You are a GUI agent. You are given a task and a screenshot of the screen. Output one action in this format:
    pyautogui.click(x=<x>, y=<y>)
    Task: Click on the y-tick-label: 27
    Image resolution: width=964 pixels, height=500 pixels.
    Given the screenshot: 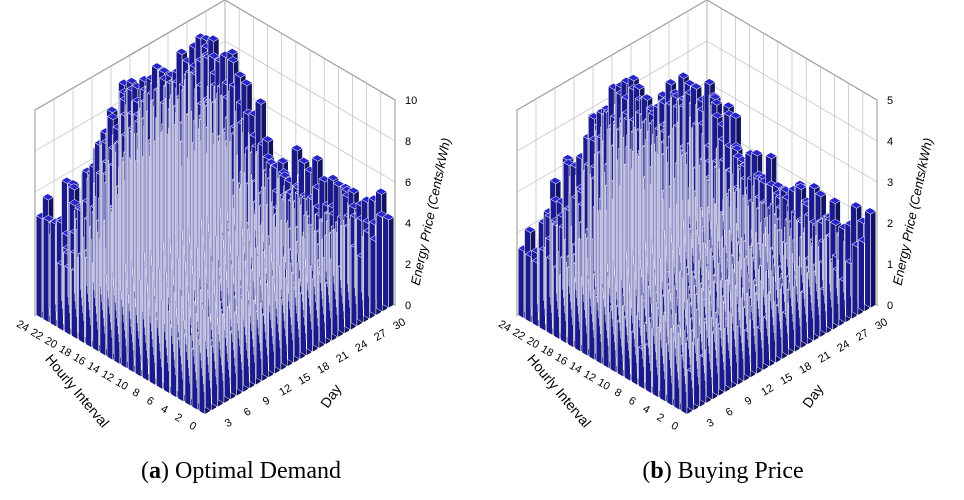 What is the action you would take?
    pyautogui.click(x=380, y=335)
    